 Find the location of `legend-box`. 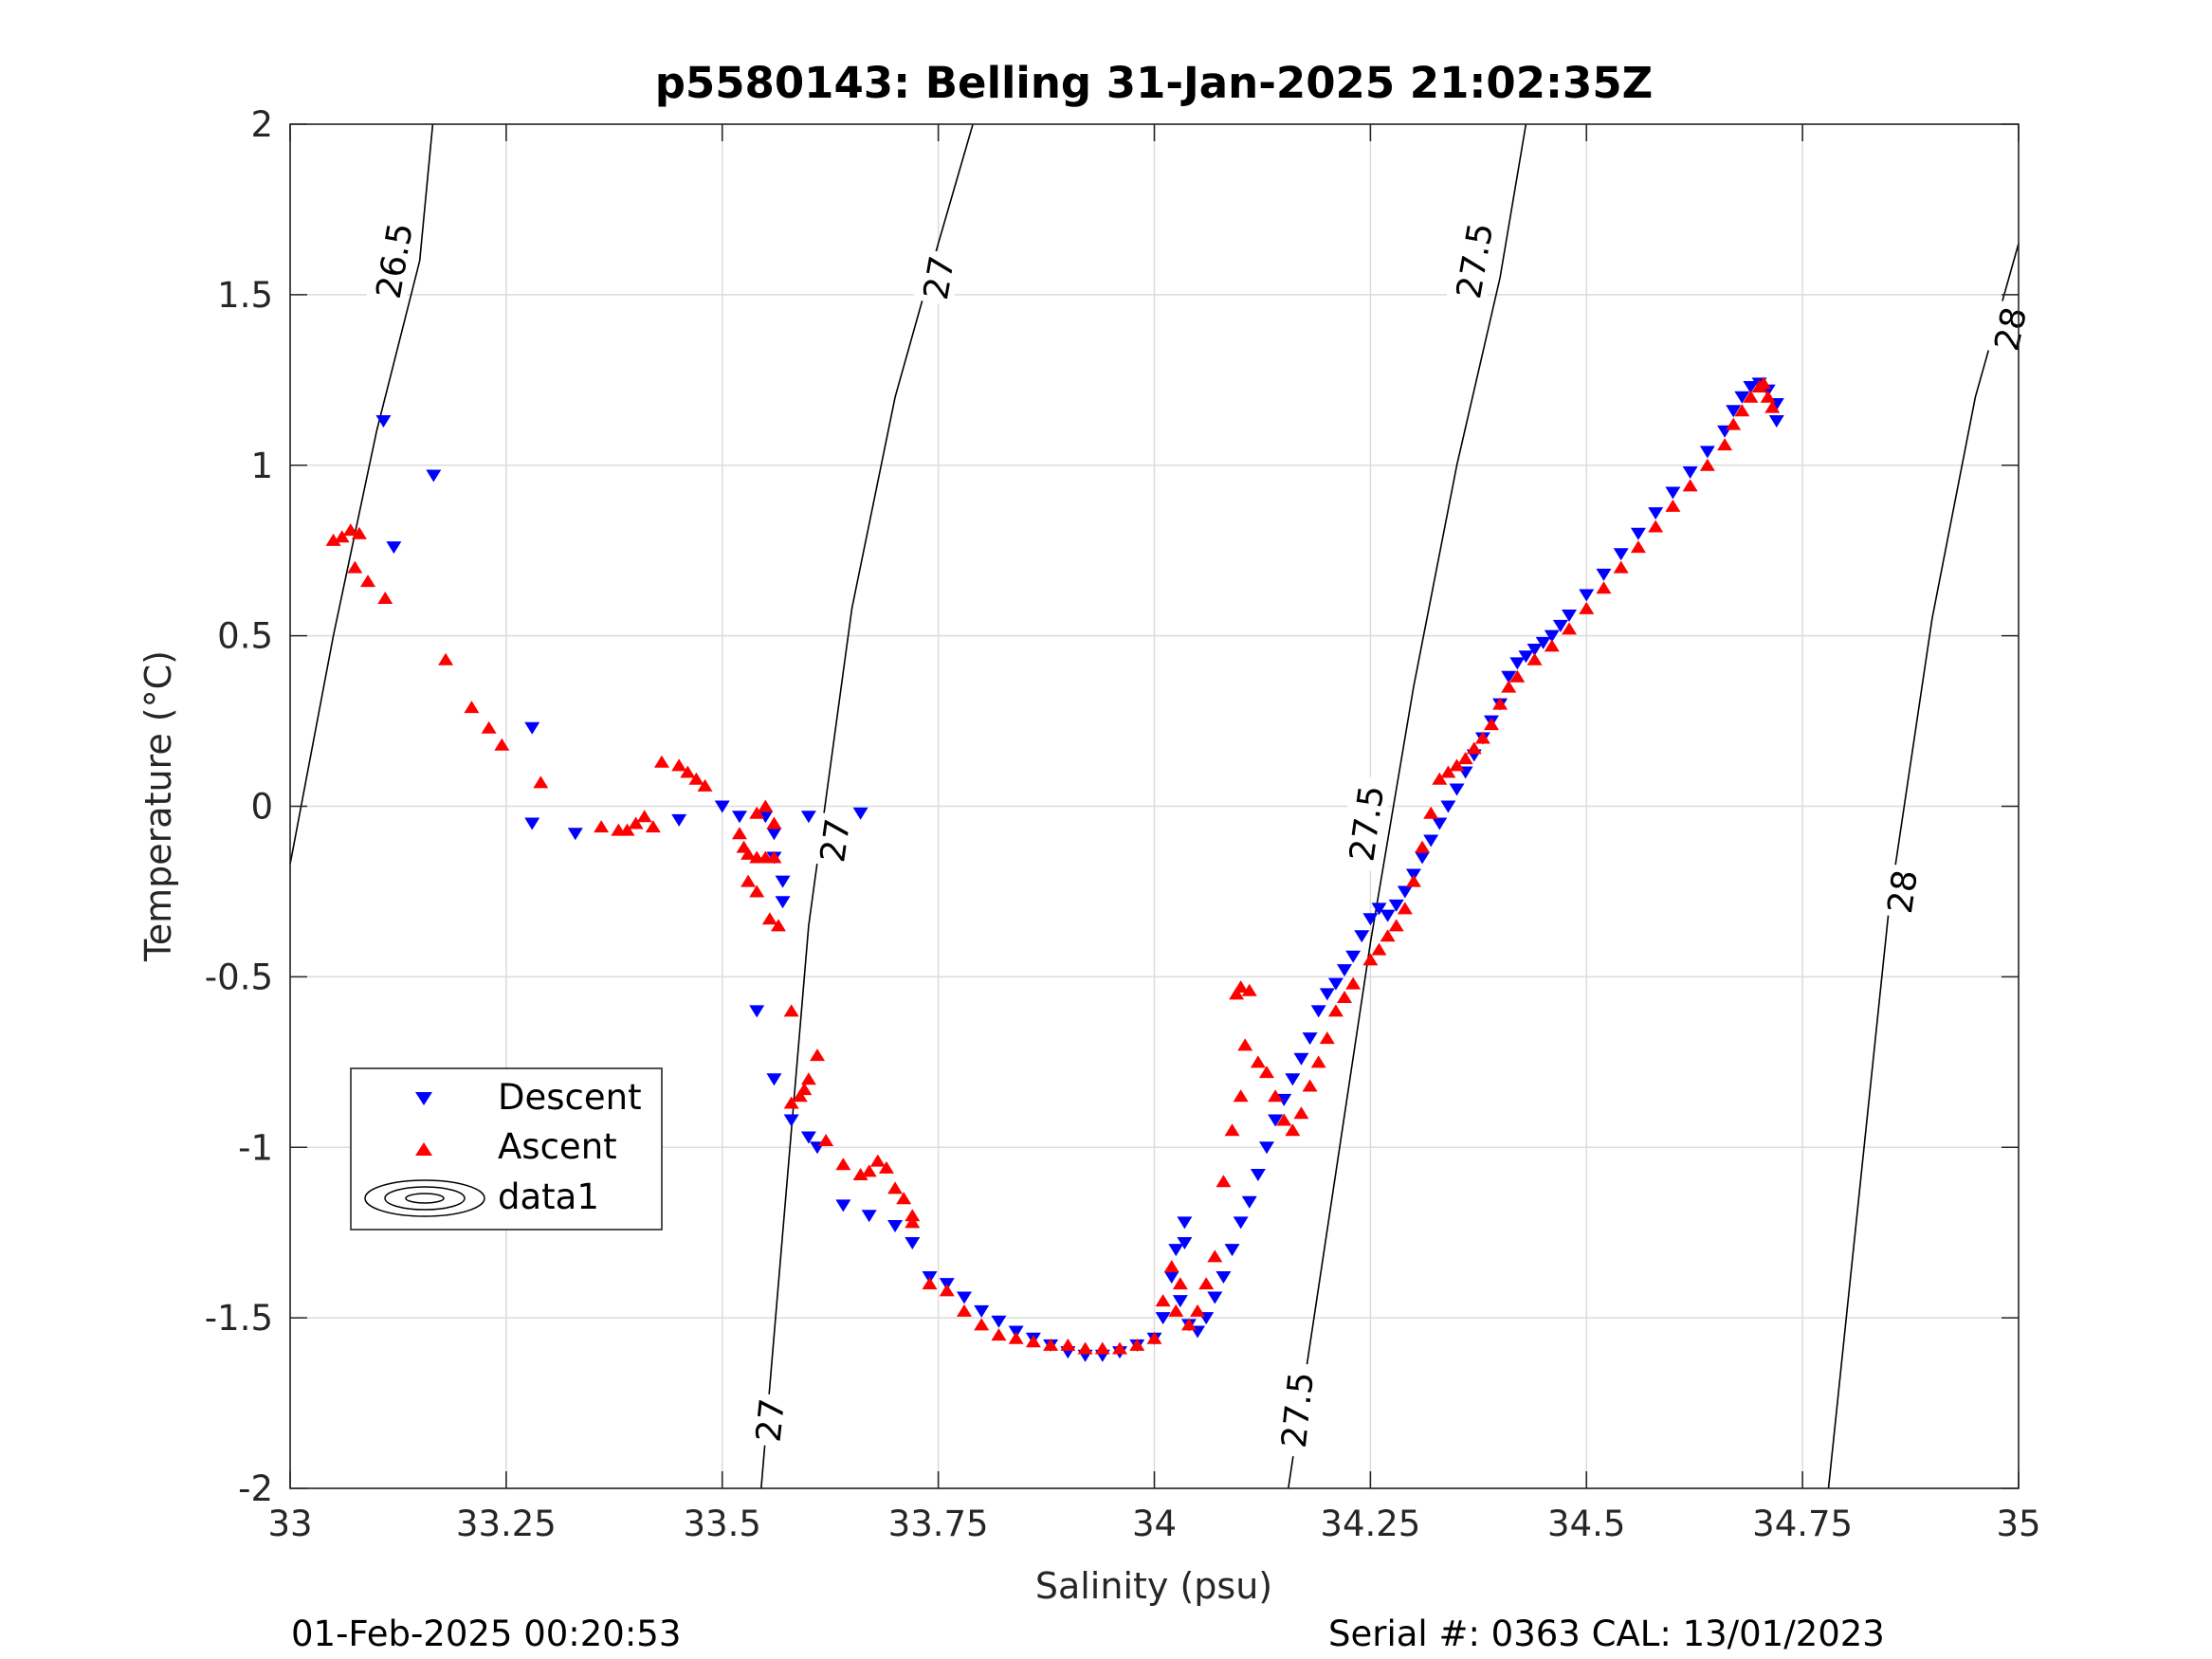

legend-box is located at coordinates (506, 1149).